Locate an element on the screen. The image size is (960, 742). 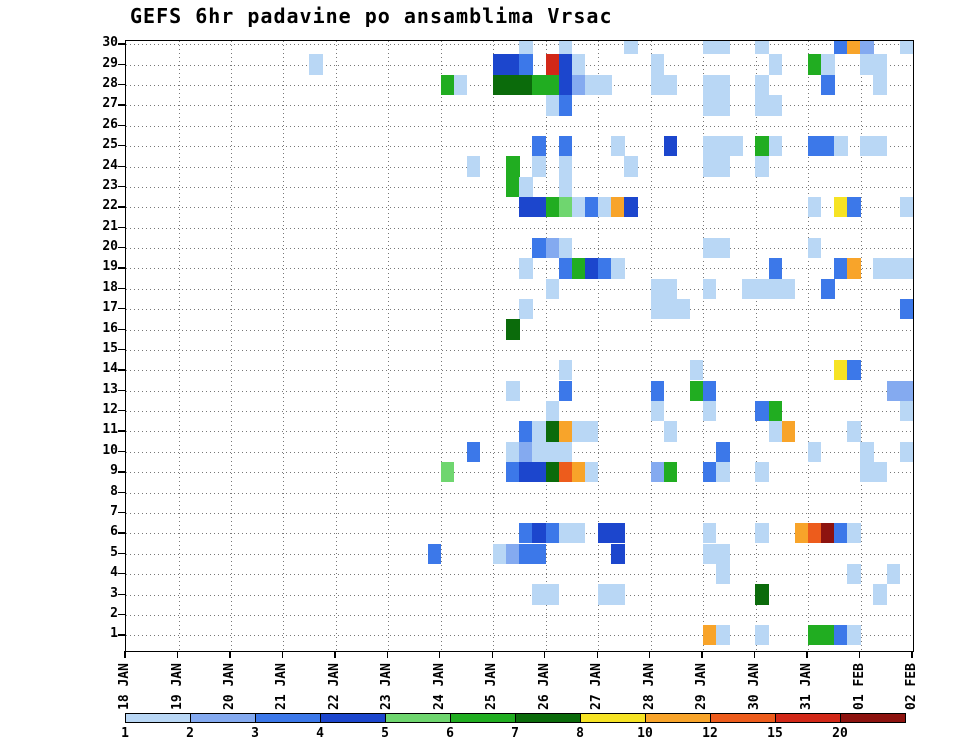
x-tick-label: 01 FEB is located at coordinates (859, 686).